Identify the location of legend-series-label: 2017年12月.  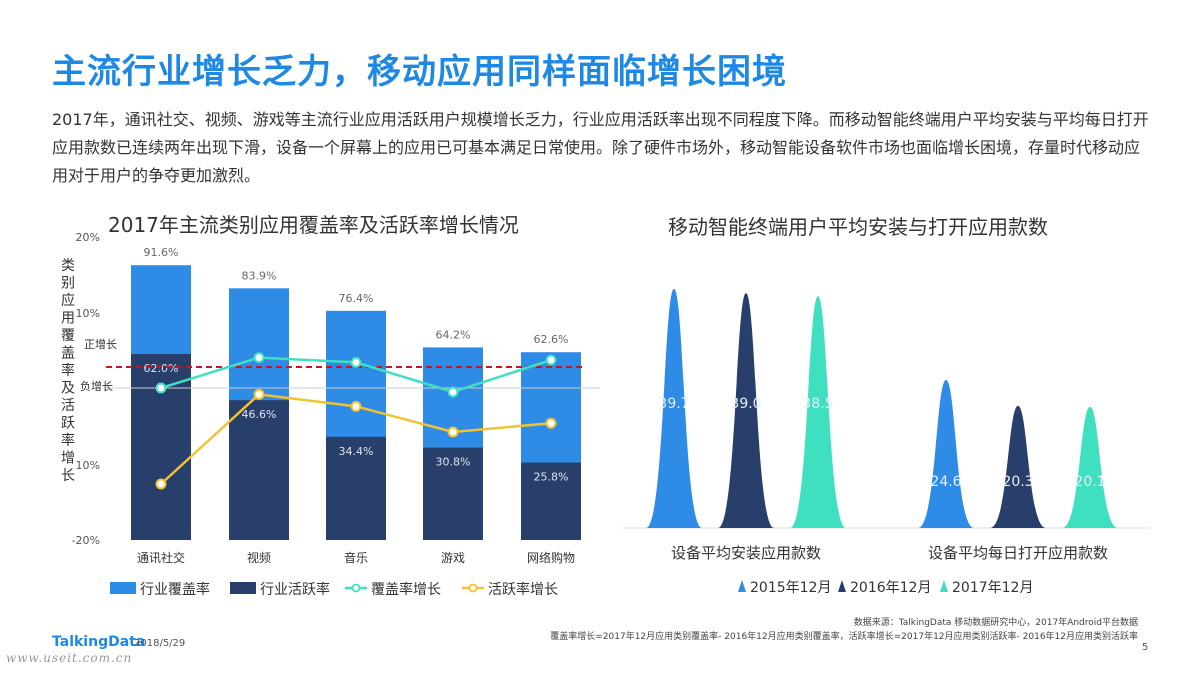
(992, 588).